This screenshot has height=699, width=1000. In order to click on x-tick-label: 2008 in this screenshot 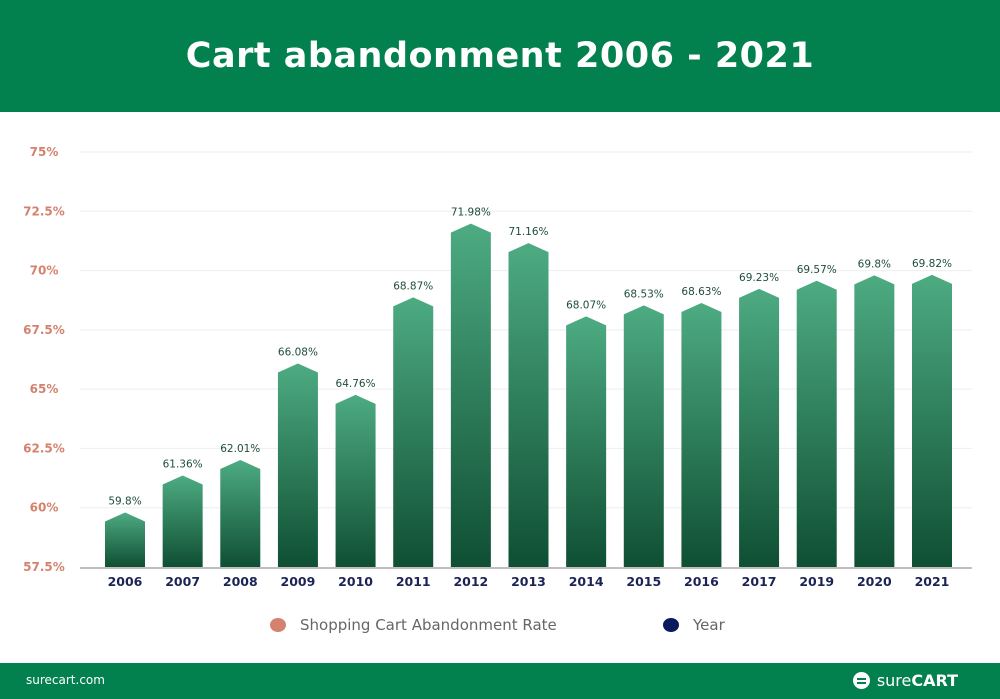, I will do `click(240, 581)`.